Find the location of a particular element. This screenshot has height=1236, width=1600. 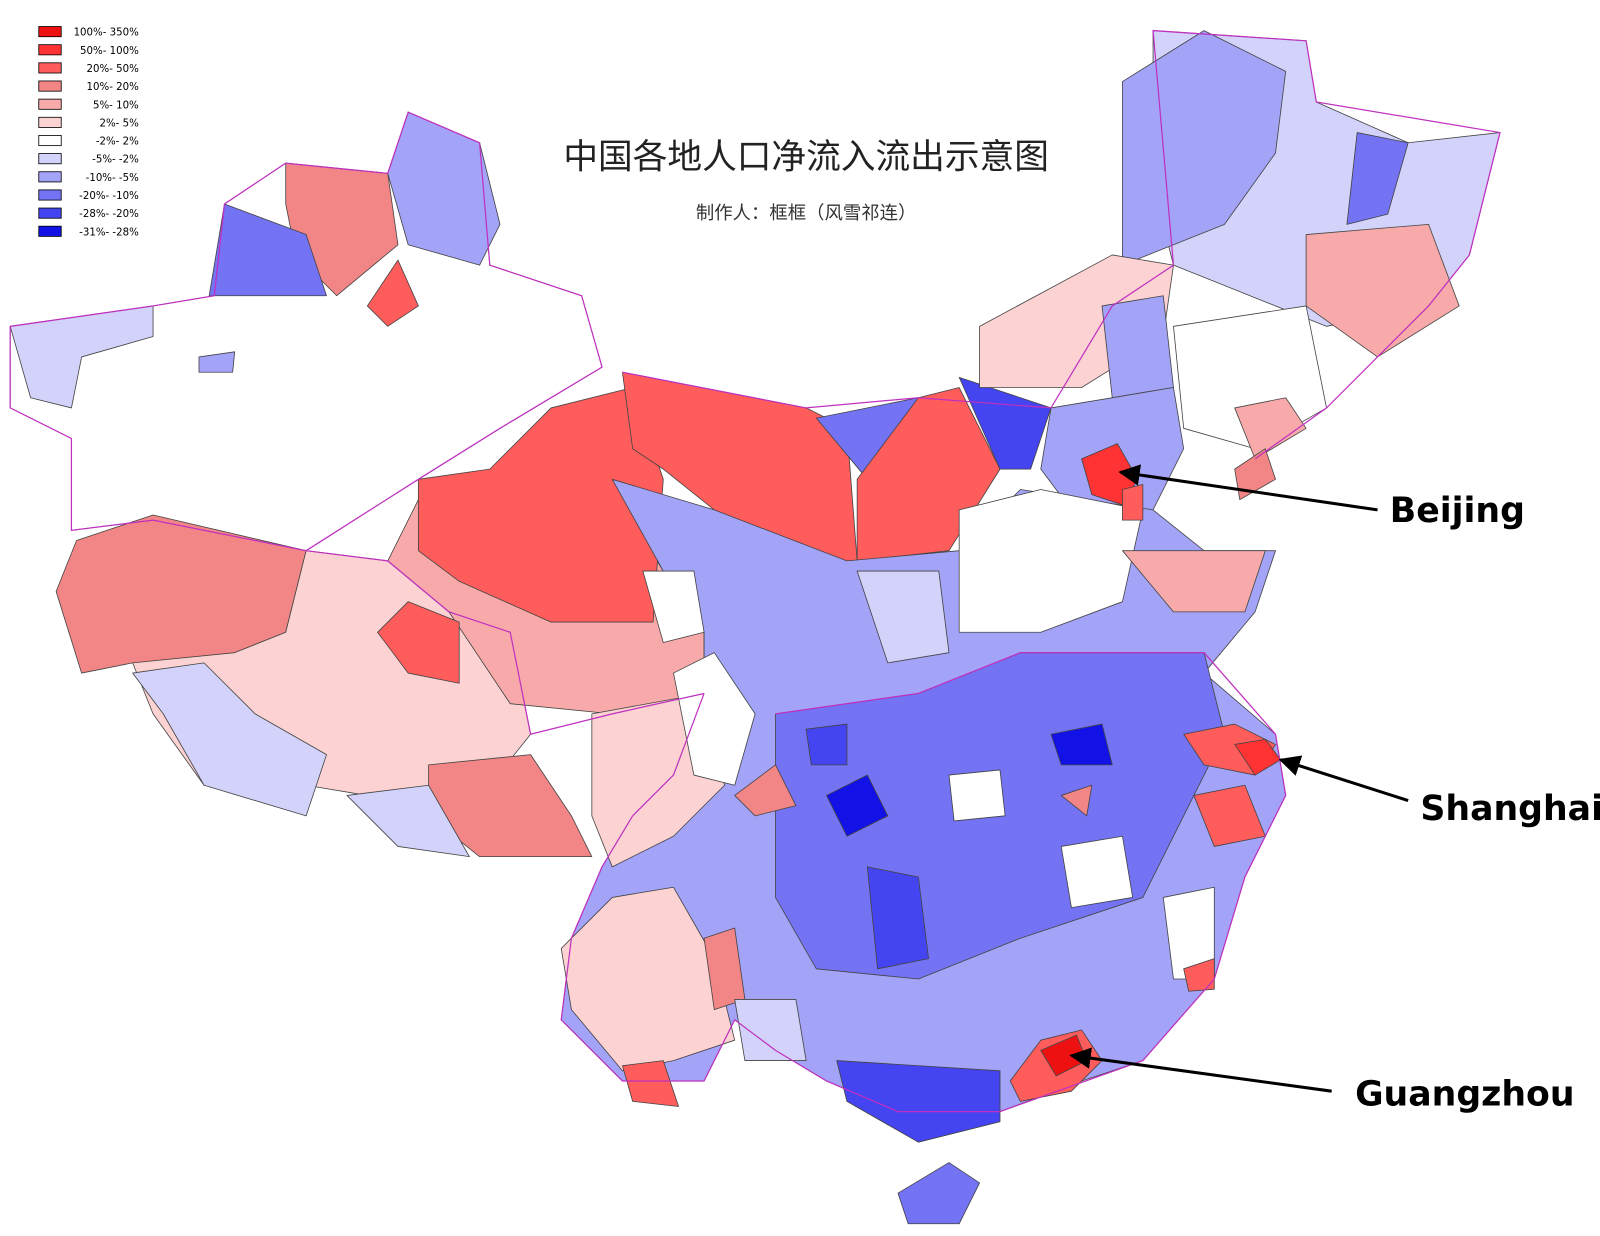

legend-label: 100%- 350% is located at coordinates (107, 33).